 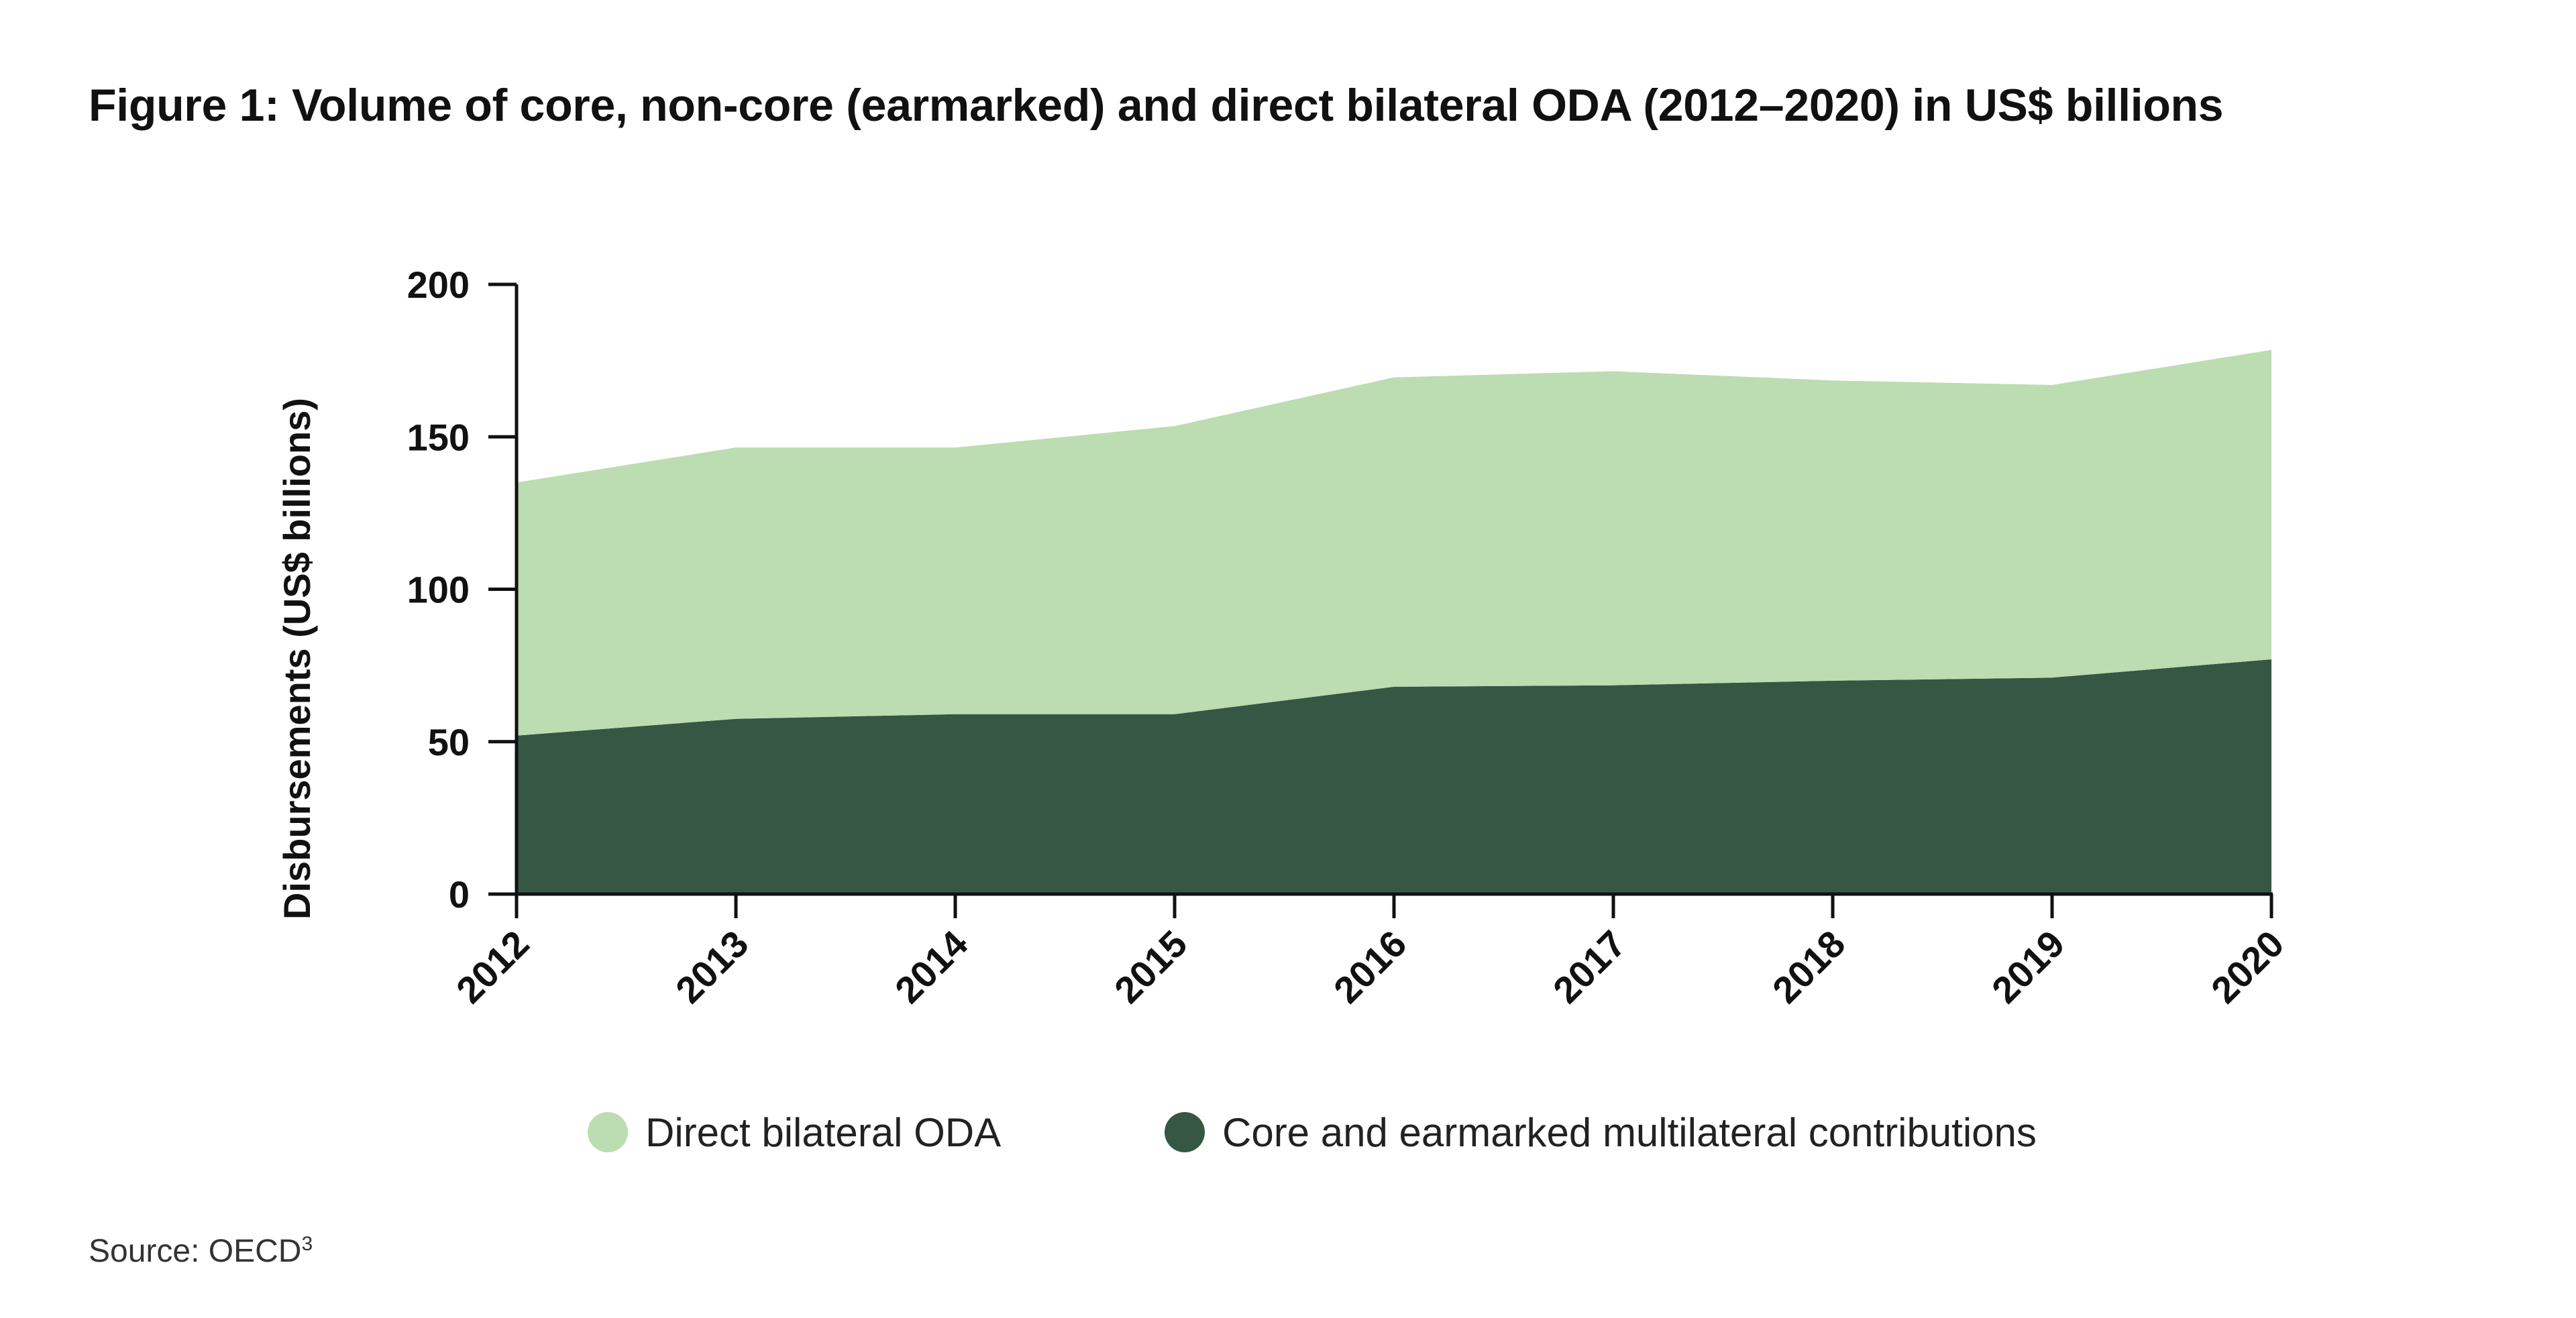 I want to click on x-tick-label: 2012, so click(x=492, y=966).